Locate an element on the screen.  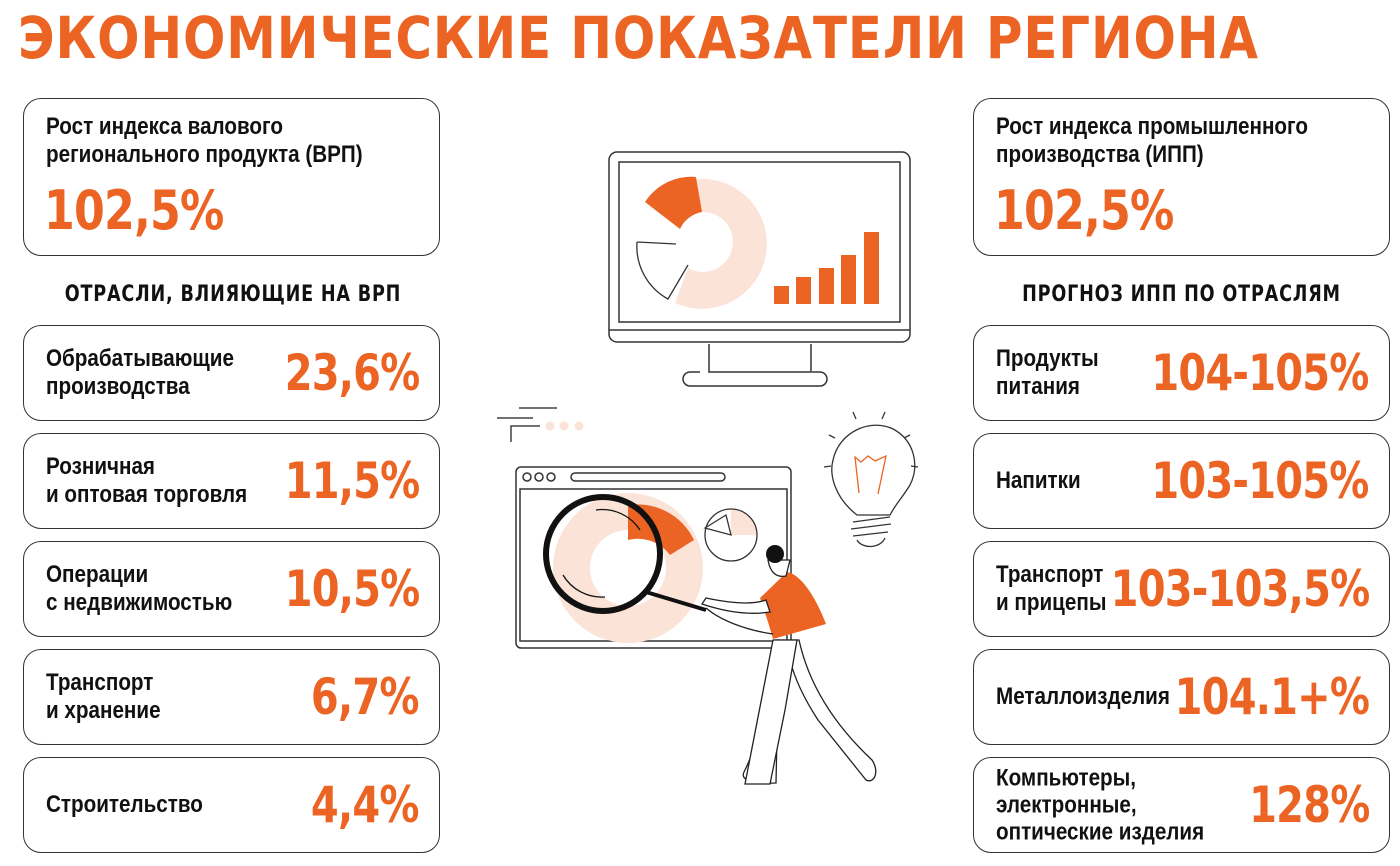
vrp-section-title: ОТРАСЛИ, ВЛИЯЮЩИЕ НА ВРП is located at coordinates (233, 294).